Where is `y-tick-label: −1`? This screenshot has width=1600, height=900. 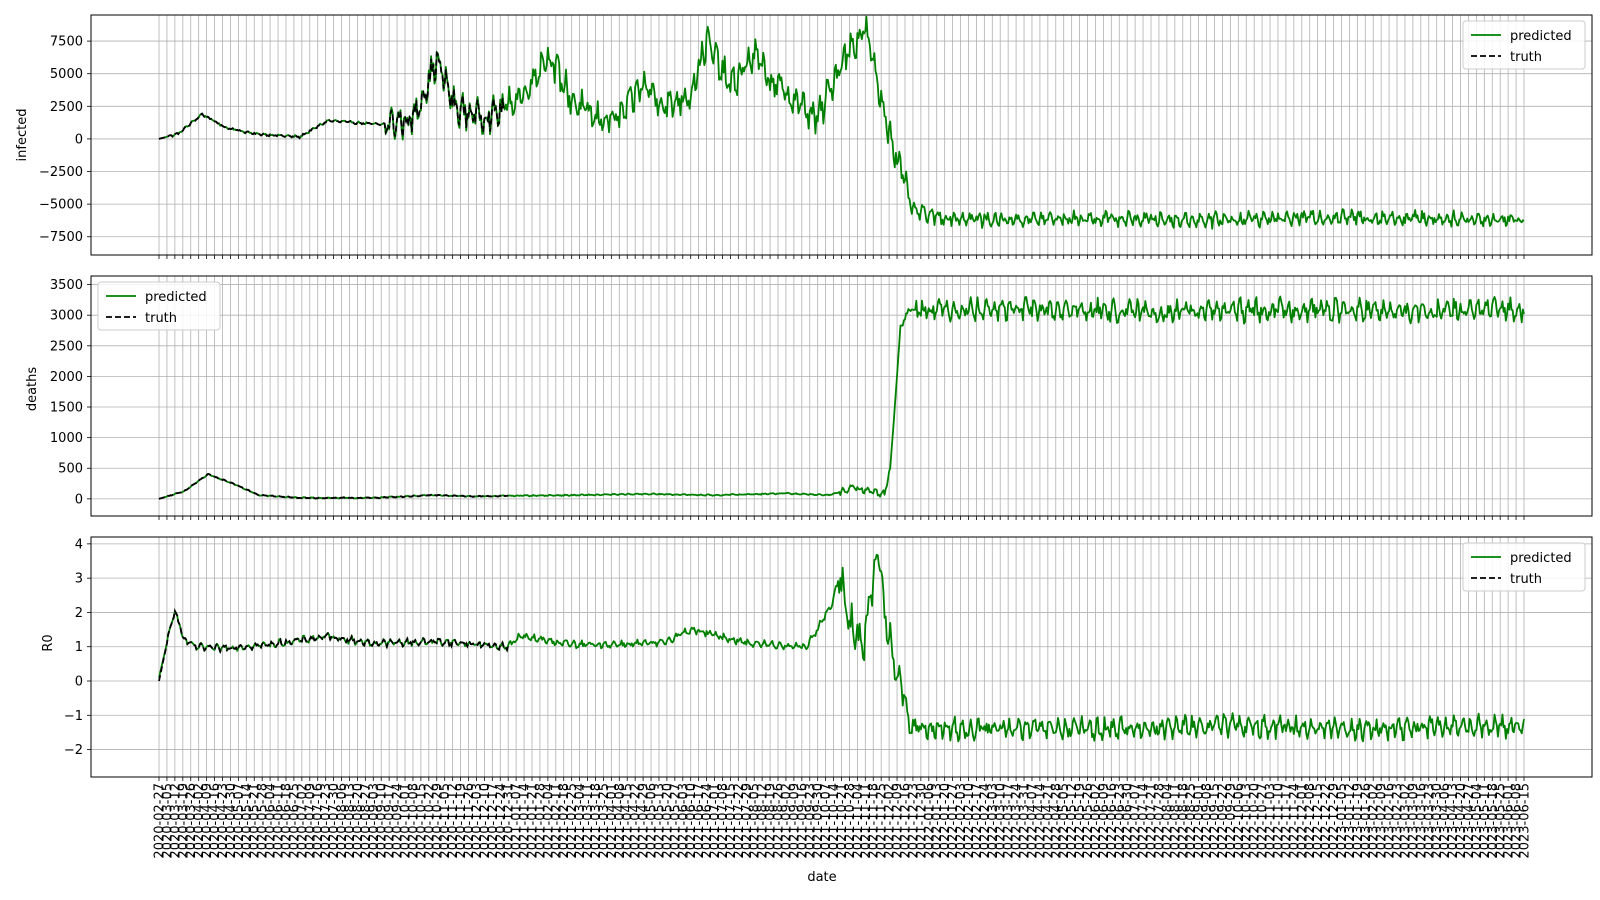 y-tick-label: −1 is located at coordinates (73, 716).